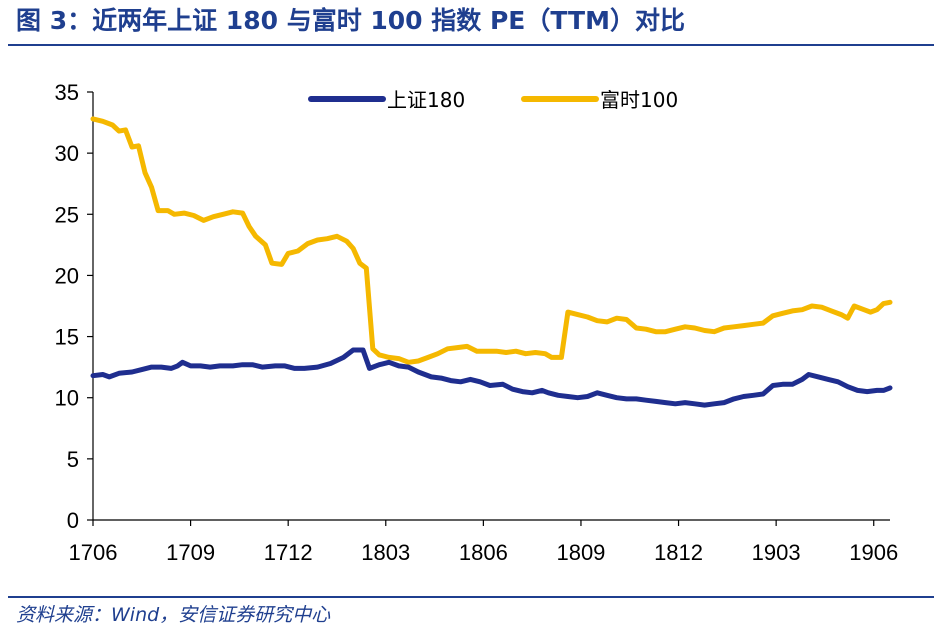 The width and height of the screenshot is (942, 633). What do you see at coordinates (471, 45) in the screenshot?
I see `title-divider` at bounding box center [471, 45].